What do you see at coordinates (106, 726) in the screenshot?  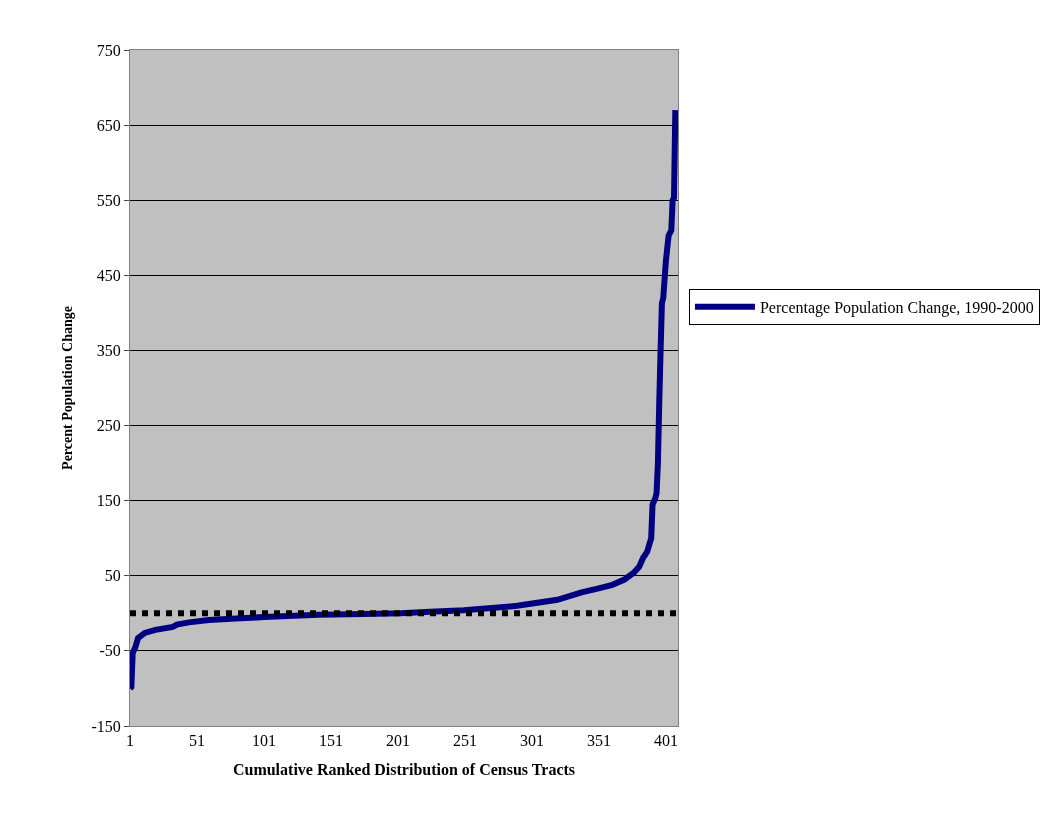 I see `y-tick-label: -150` at bounding box center [106, 726].